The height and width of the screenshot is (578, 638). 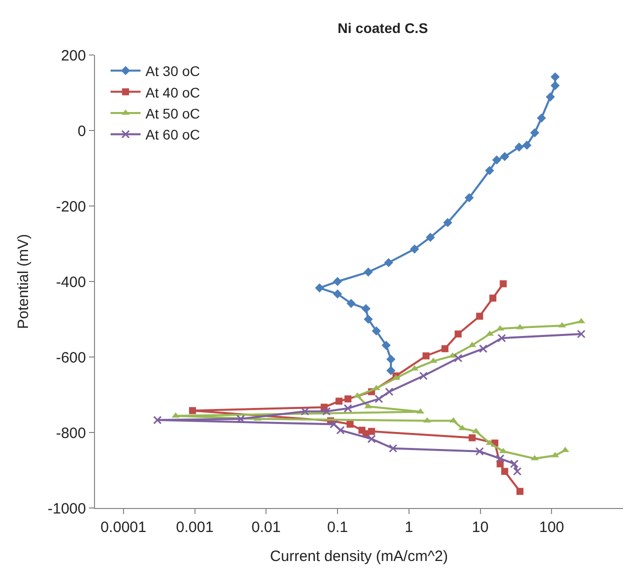 I want to click on legend-label: At 30 oC, so click(x=173, y=71).